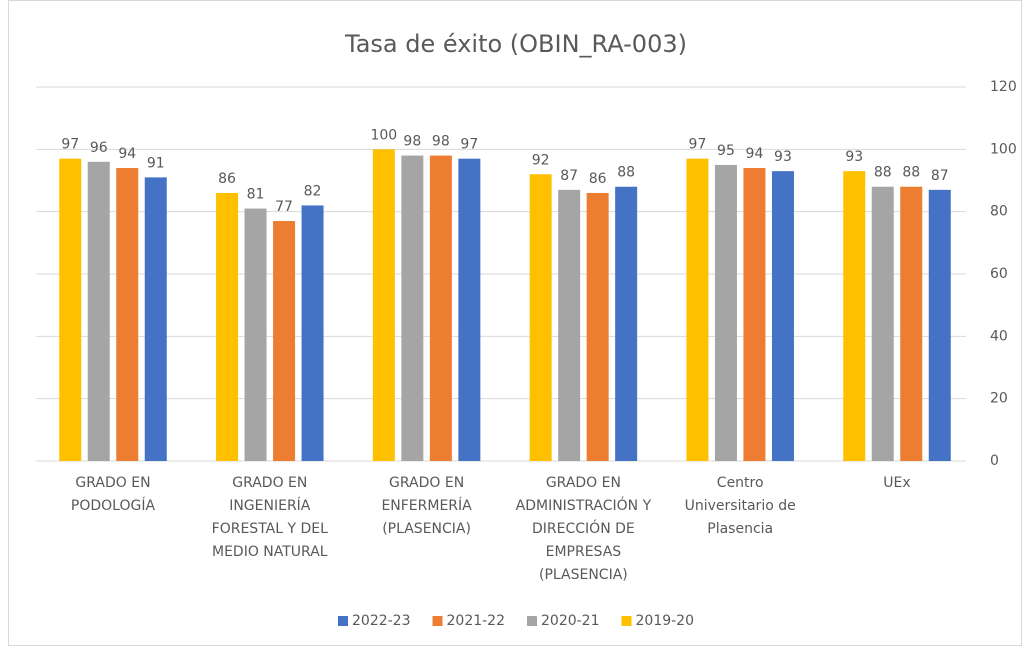  I want to click on x-tick-label: GRADO EN PODOLOGÍA, so click(113, 494).